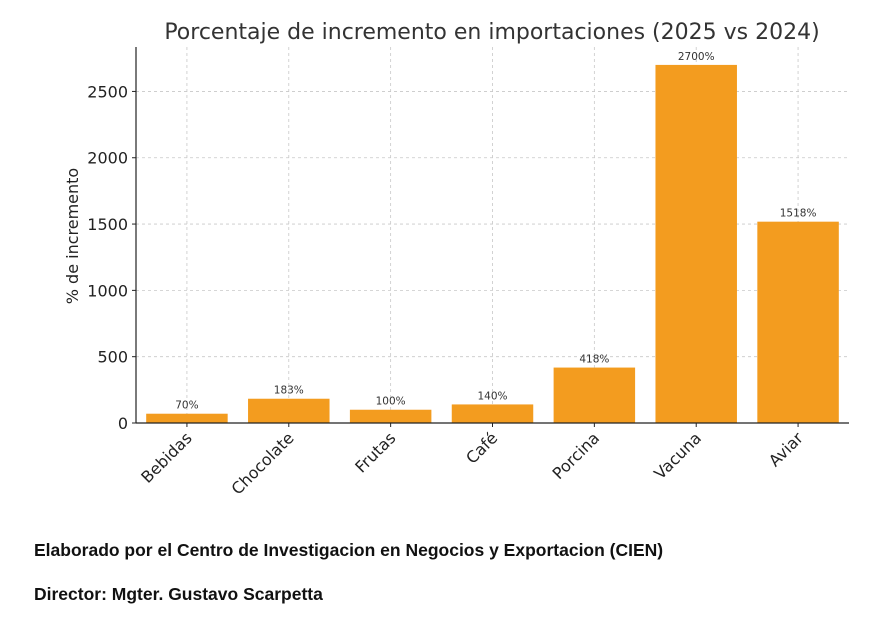  Describe the element at coordinates (696, 57) in the screenshot. I see `data-label: 2700%` at that location.